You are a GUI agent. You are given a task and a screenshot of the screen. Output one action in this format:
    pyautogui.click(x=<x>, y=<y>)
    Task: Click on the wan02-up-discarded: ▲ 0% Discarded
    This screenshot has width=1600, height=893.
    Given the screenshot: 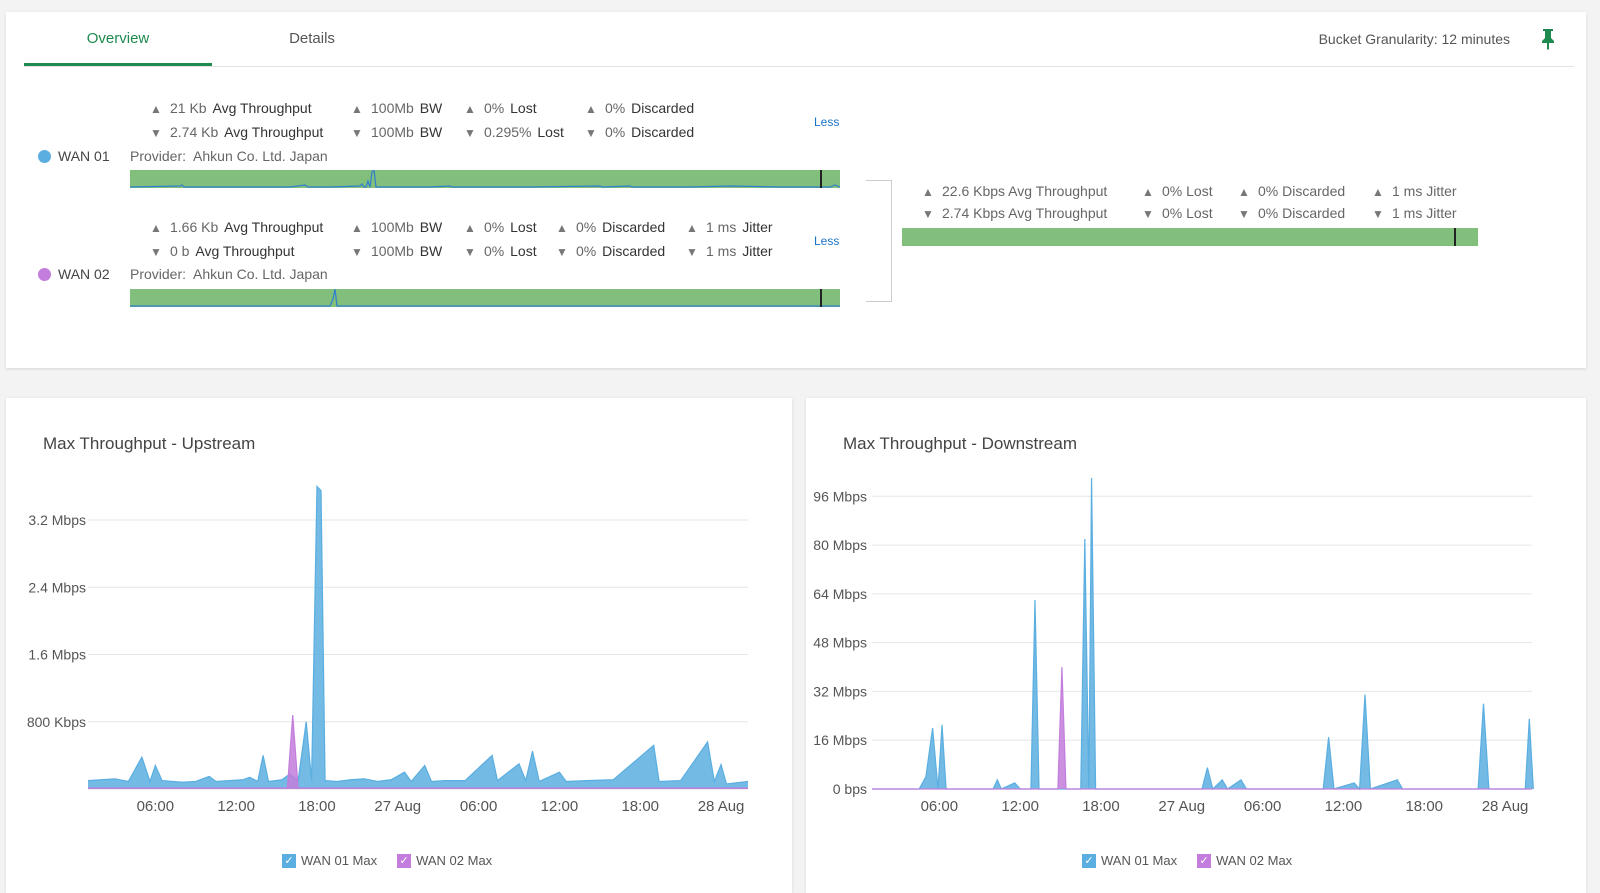 What is the action you would take?
    pyautogui.click(x=611, y=227)
    